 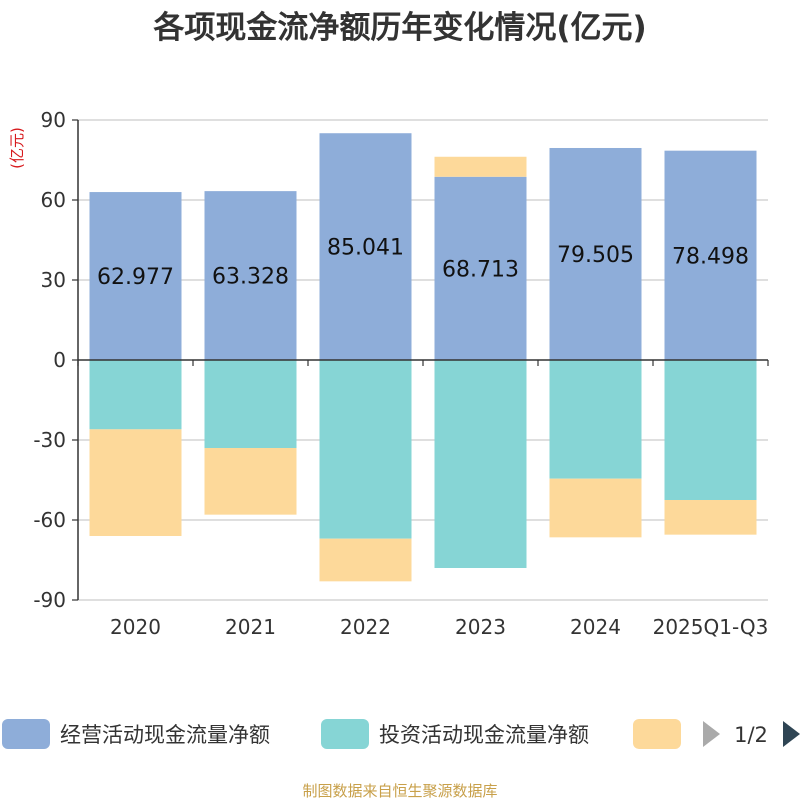 What do you see at coordinates (59, 360) in the screenshot?
I see `y-axis-tick-label: 0` at bounding box center [59, 360].